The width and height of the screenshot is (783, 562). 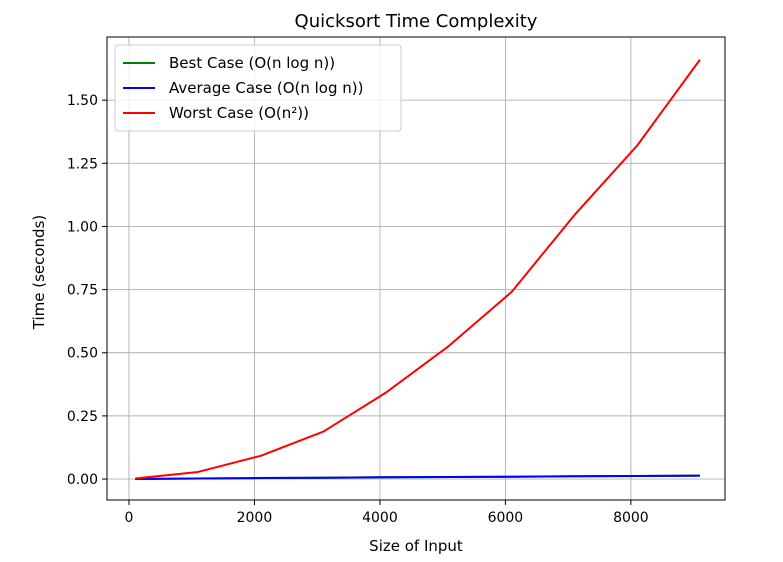 What do you see at coordinates (82, 164) in the screenshot?
I see `y-tick-label: 1.25` at bounding box center [82, 164].